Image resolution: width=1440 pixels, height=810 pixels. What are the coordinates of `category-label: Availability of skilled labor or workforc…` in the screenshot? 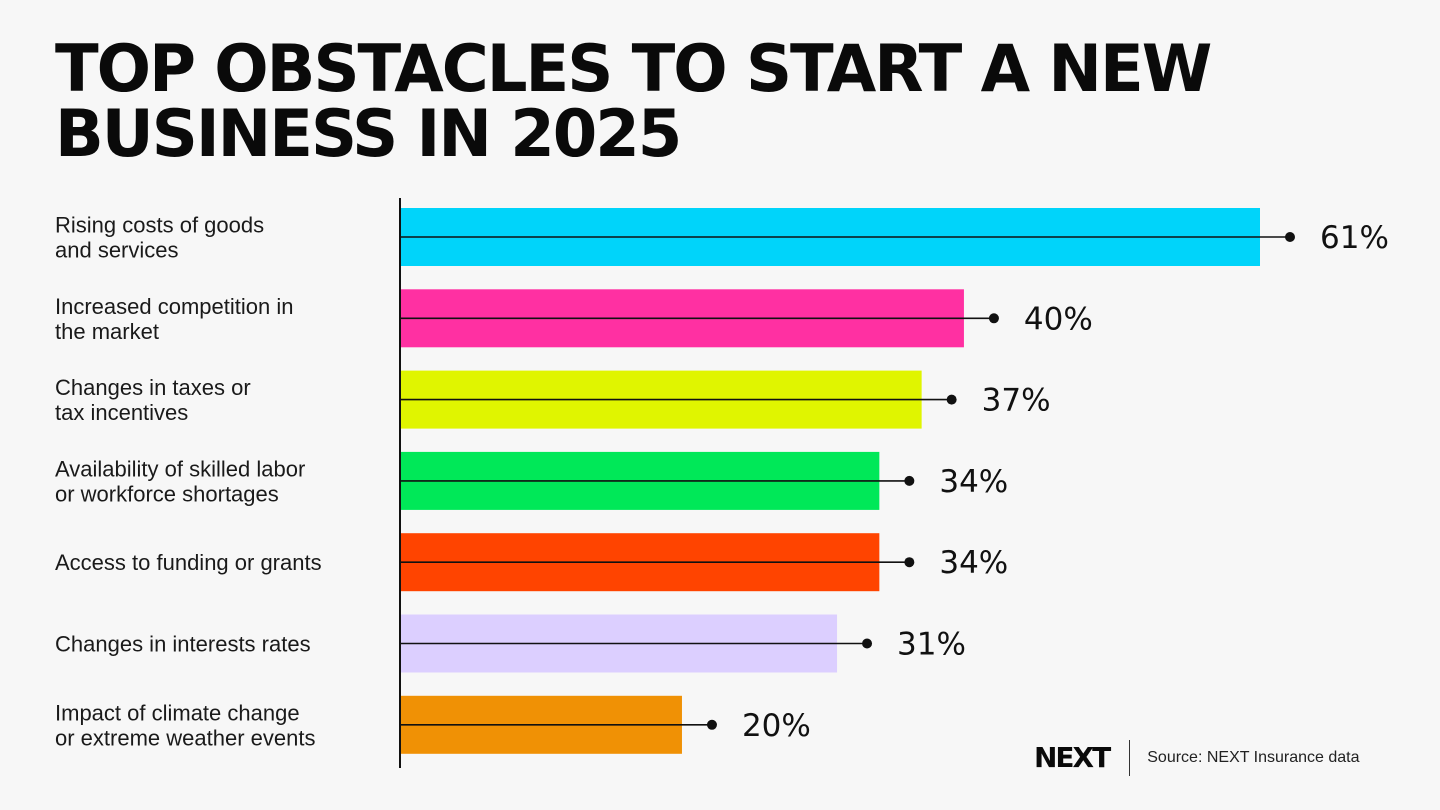 It's located at (180, 481).